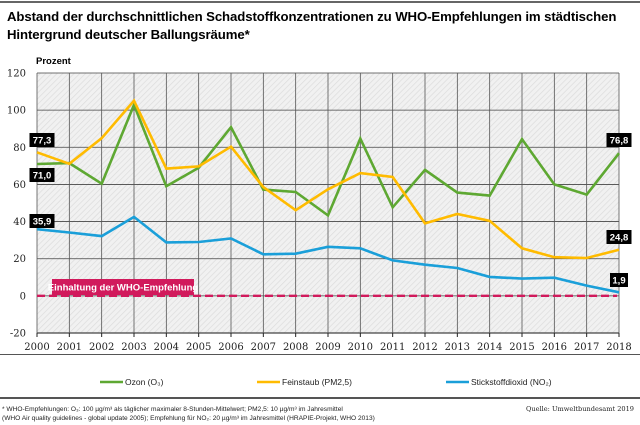 The height and width of the screenshot is (425, 640). What do you see at coordinates (327, 288) in the screenshot?
I see `who-reference: Einhaltung der WHO-Empfehlung` at bounding box center [327, 288].